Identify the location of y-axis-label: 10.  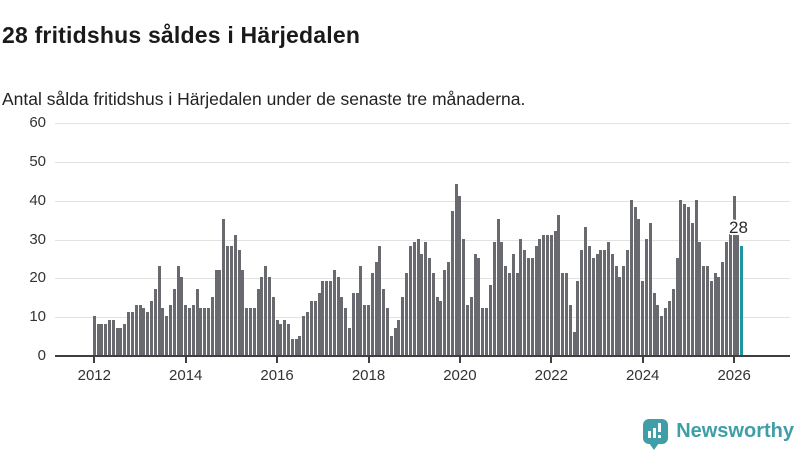
(37, 317).